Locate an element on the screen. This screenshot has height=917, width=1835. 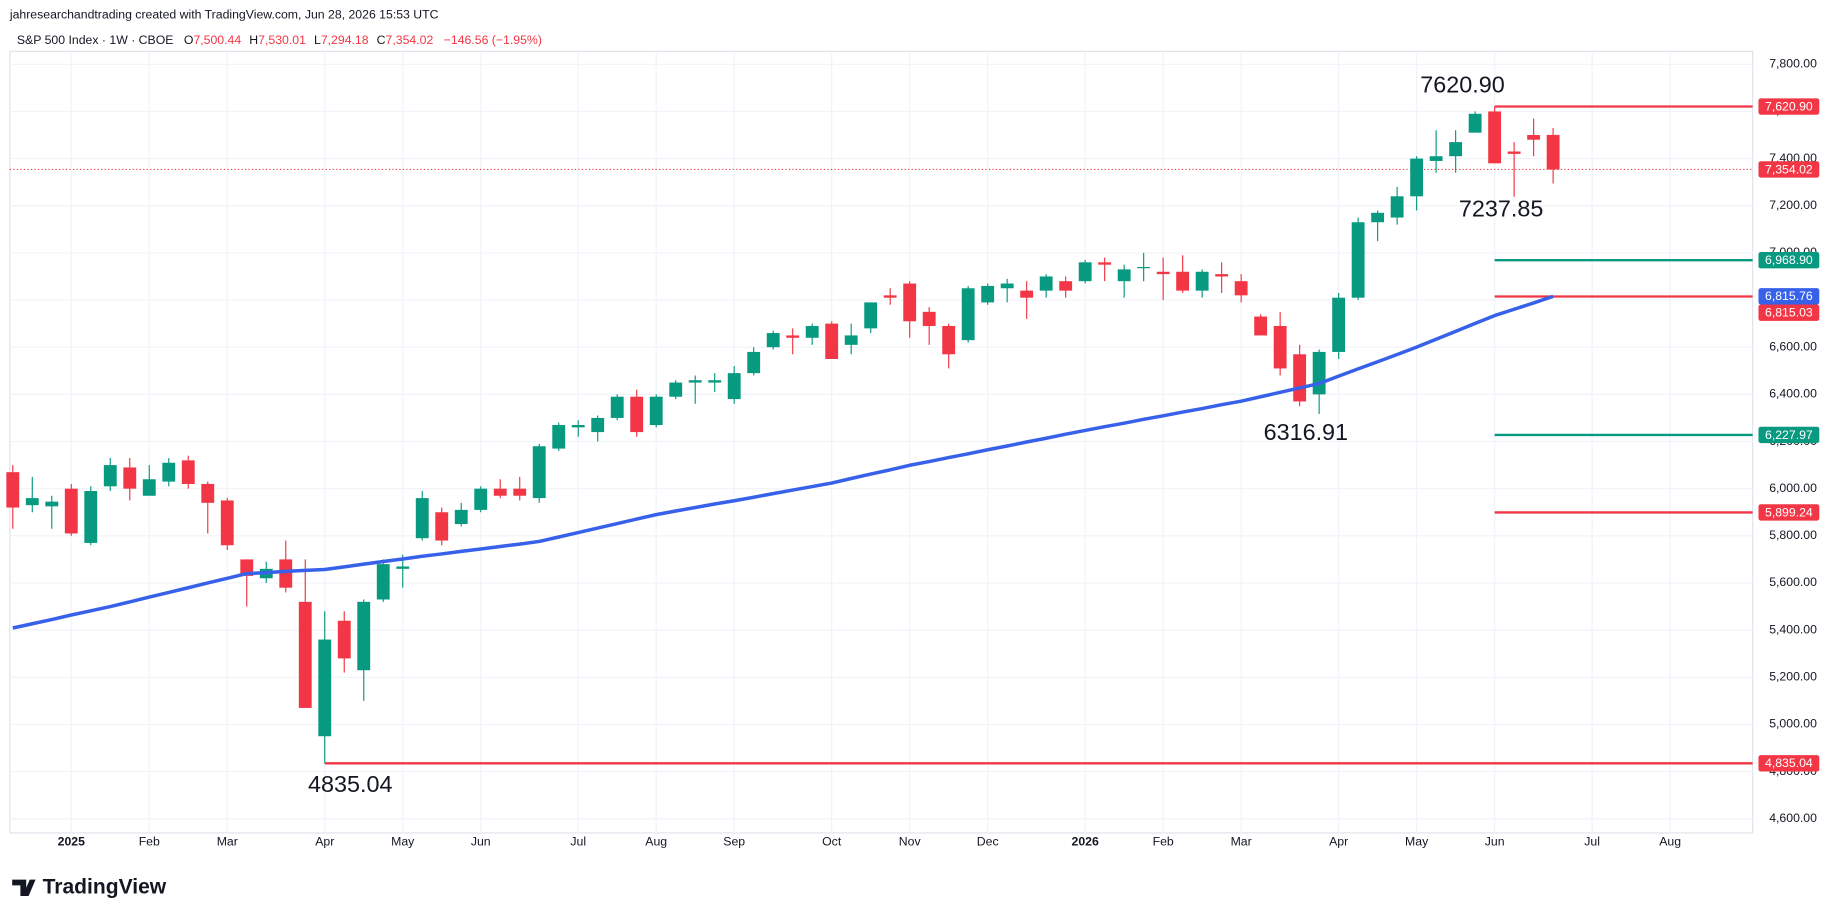
price-badge-label: 6,815.76 is located at coordinates (1789, 296).